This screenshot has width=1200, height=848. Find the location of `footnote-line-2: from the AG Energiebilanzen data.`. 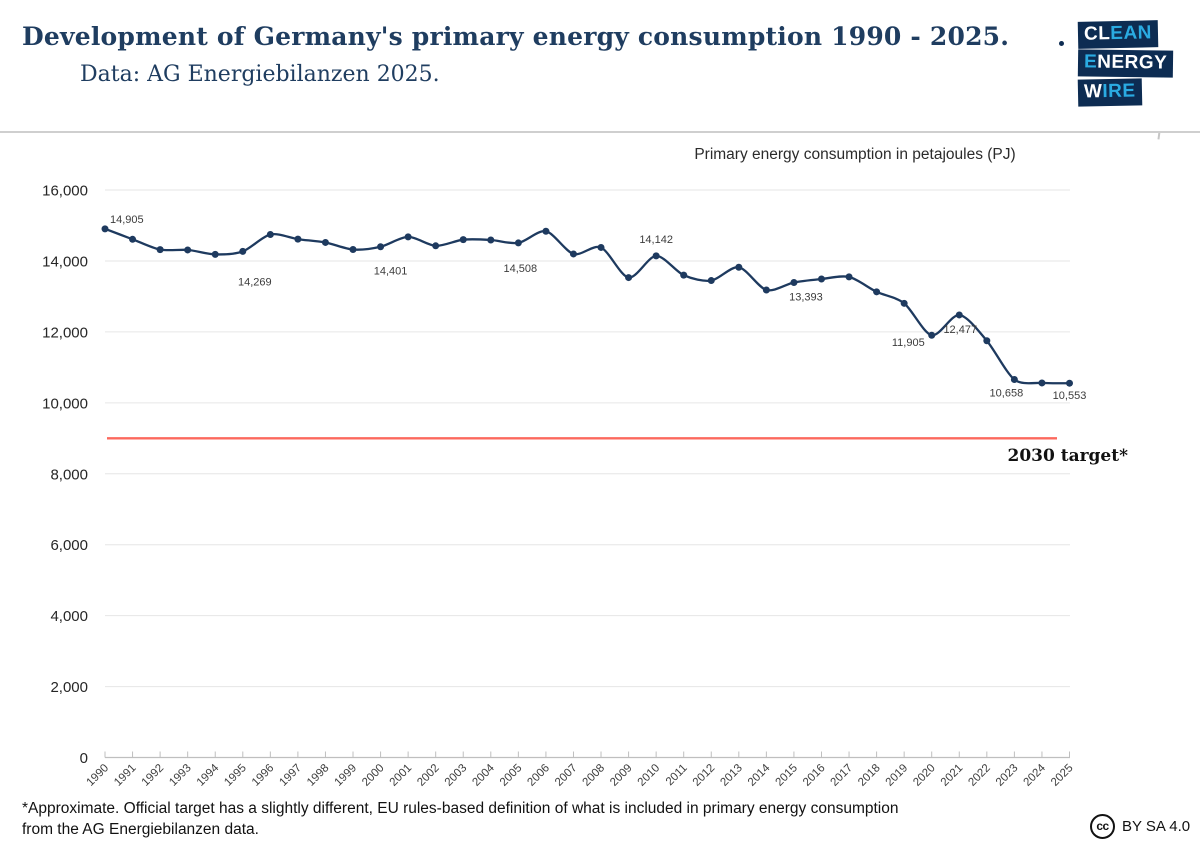

footnote-line-2: from the AG Energiebilanzen data. is located at coordinates (140, 829).